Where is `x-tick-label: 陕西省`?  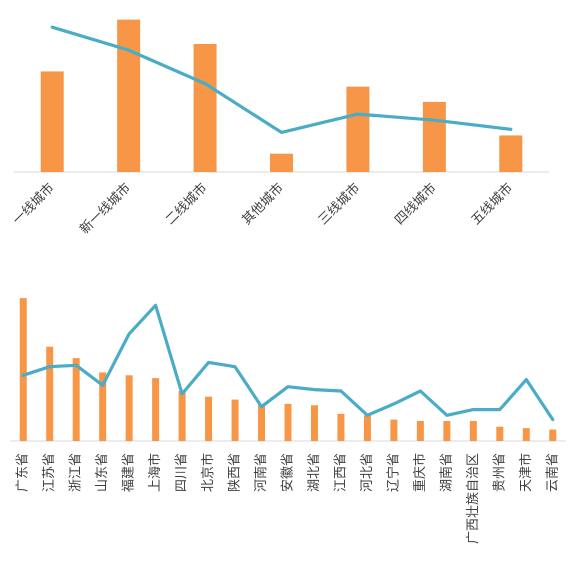
x-tick-label: 陕西省 is located at coordinates (235, 472).